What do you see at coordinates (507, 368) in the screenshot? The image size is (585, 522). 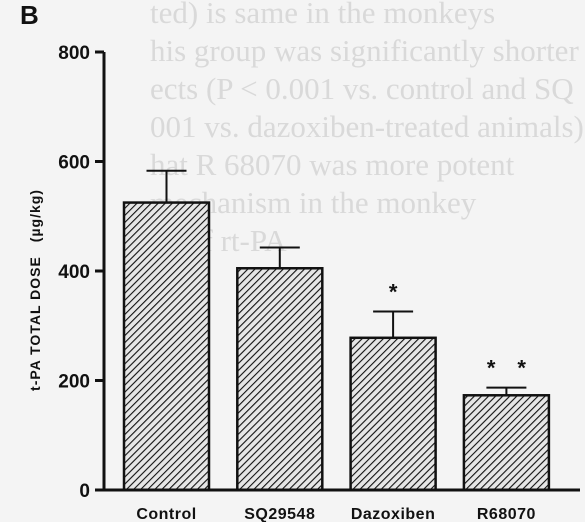 I see `significance-marker: * *` at bounding box center [507, 368].